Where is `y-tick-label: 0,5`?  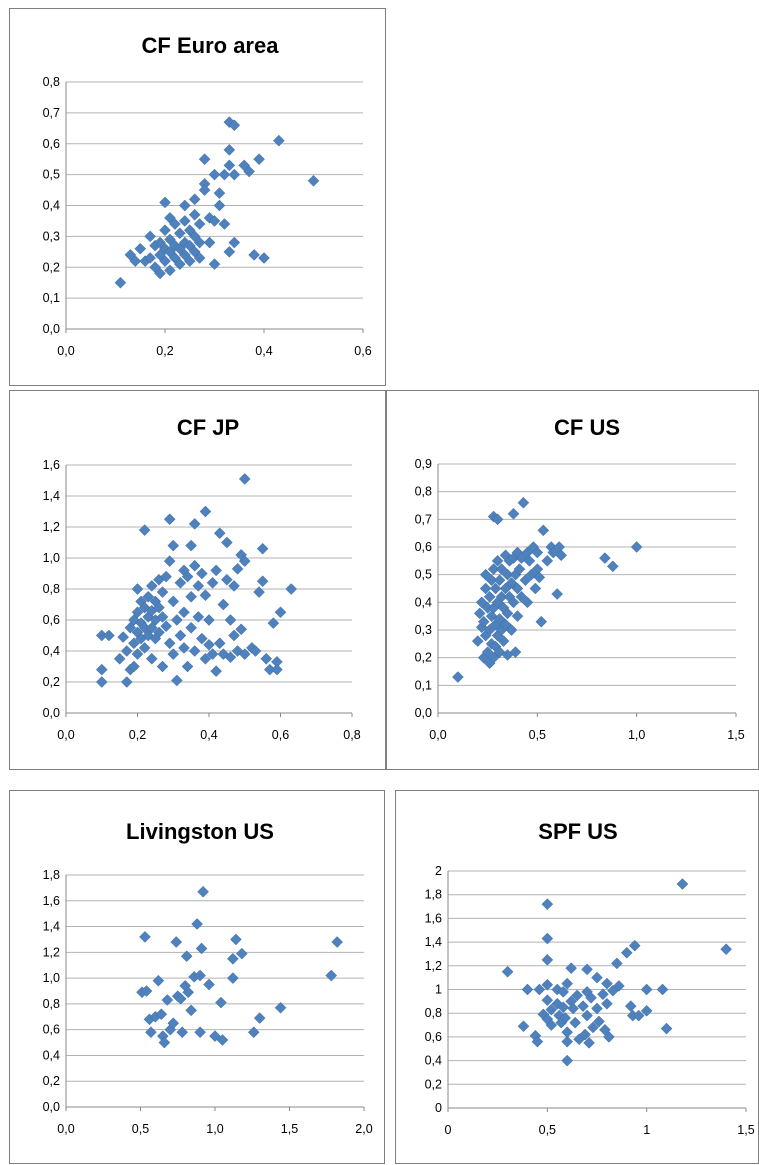
y-tick-label: 0,5 is located at coordinates (423, 575).